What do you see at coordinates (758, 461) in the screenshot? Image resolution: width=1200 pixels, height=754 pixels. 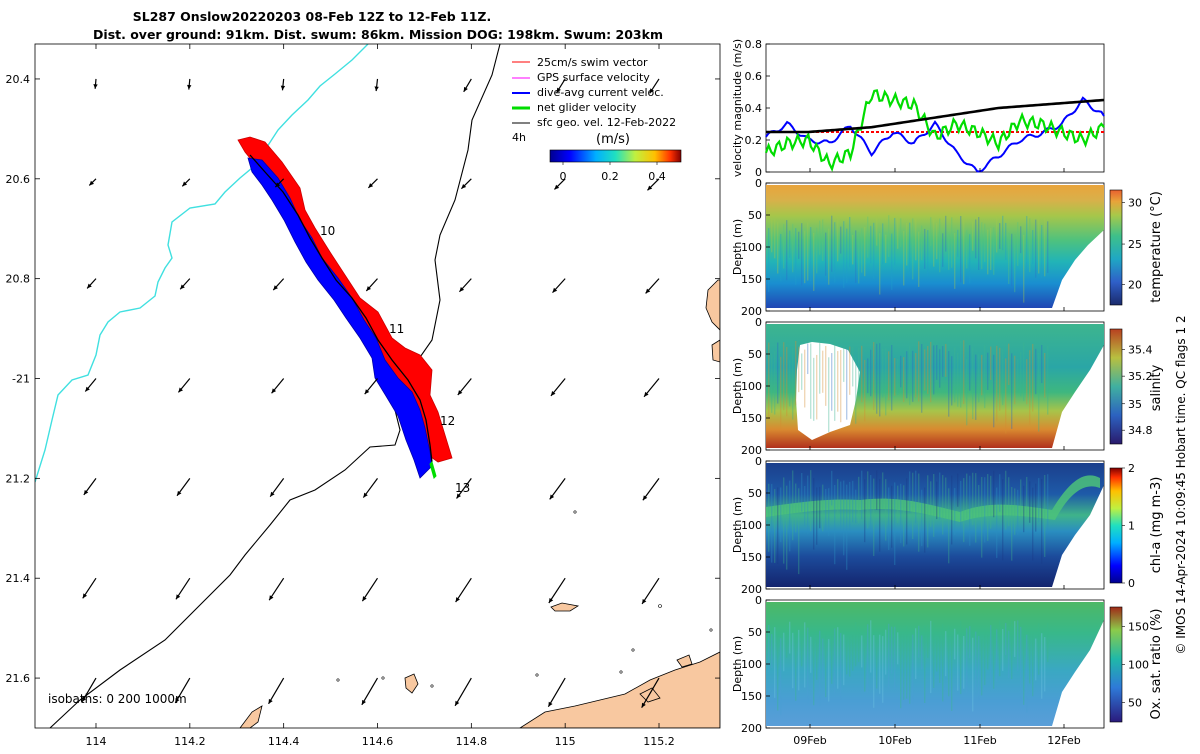 I see `depth-tick-label: 0` at bounding box center [758, 461].